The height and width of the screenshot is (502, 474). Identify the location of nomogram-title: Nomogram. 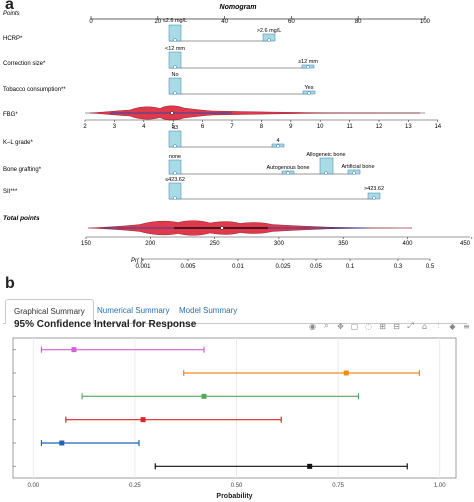
(238, 7).